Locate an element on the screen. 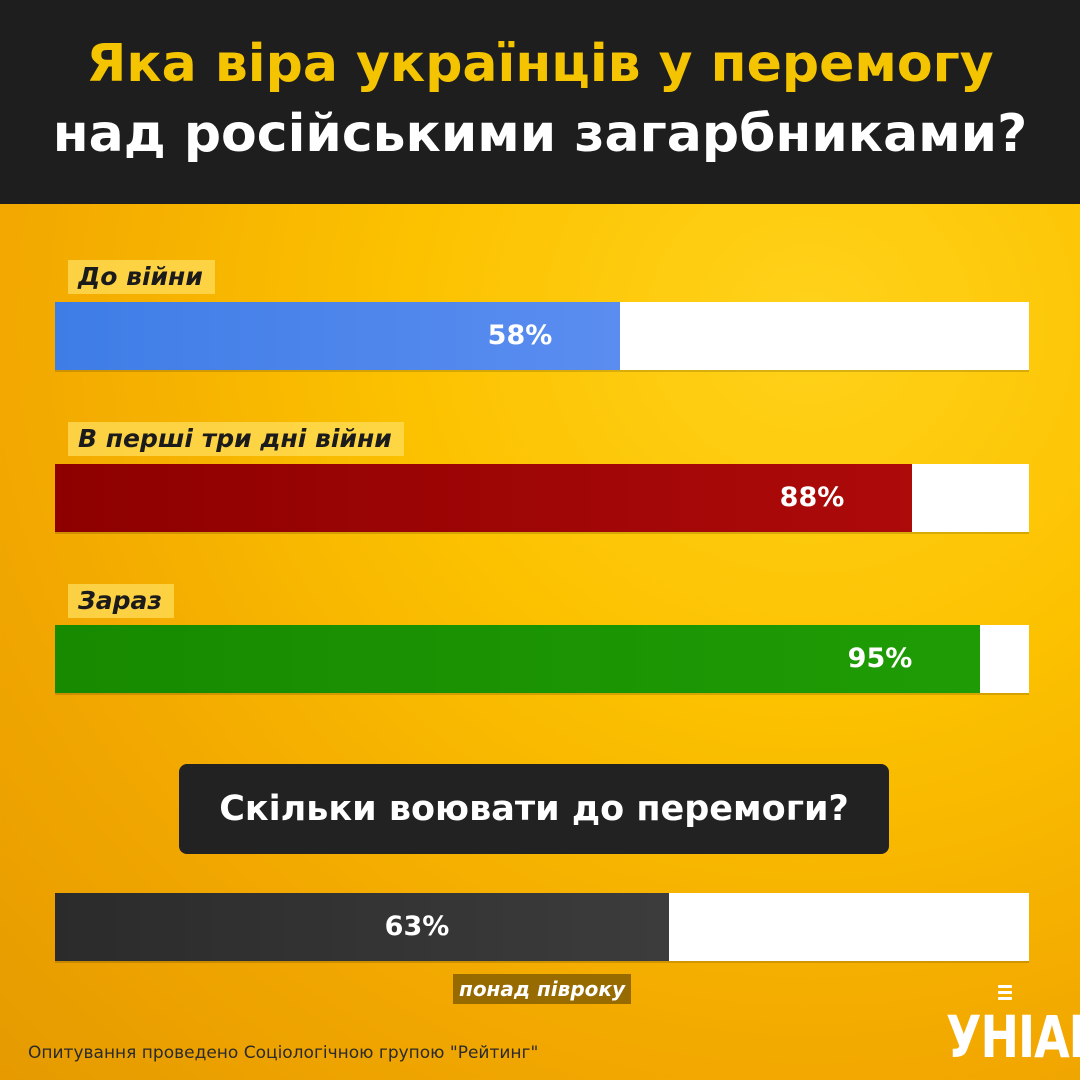 The width and height of the screenshot is (1080, 1080). unian-logo: УНІАН is located at coordinates (1013, 1028).